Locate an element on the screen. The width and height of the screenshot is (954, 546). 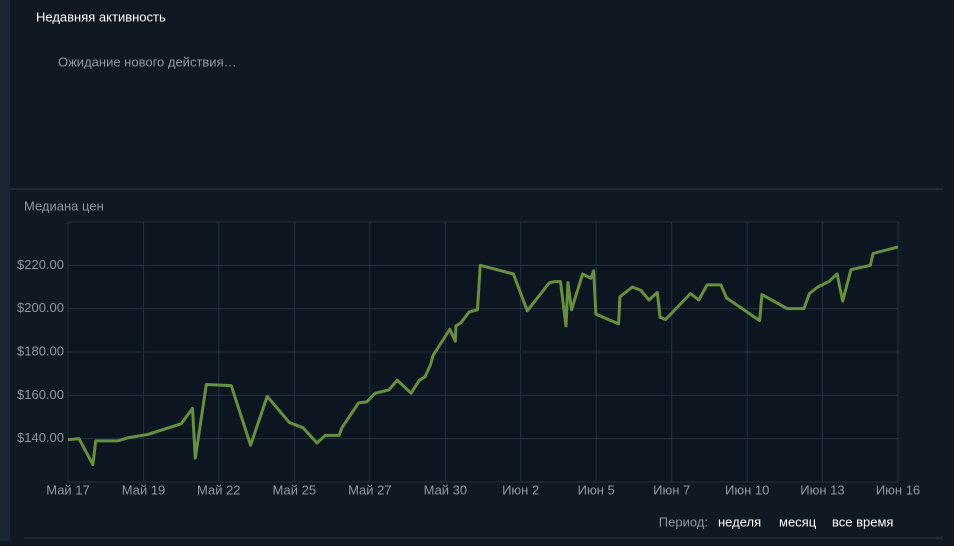
x-tick-label: Июн 5 is located at coordinates (596, 489).